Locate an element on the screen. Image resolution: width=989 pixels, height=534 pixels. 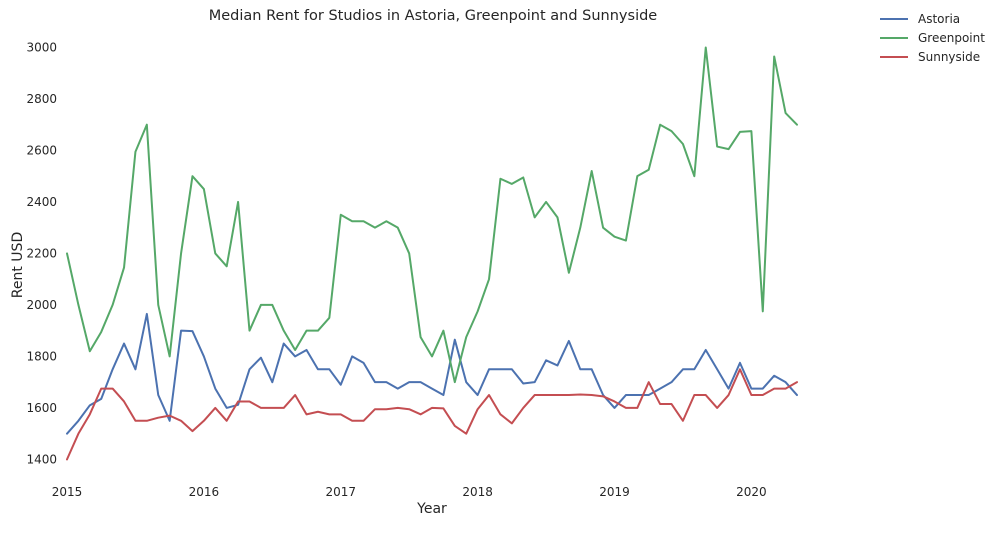
x-tick-label: 2017 is located at coordinates (340, 492).